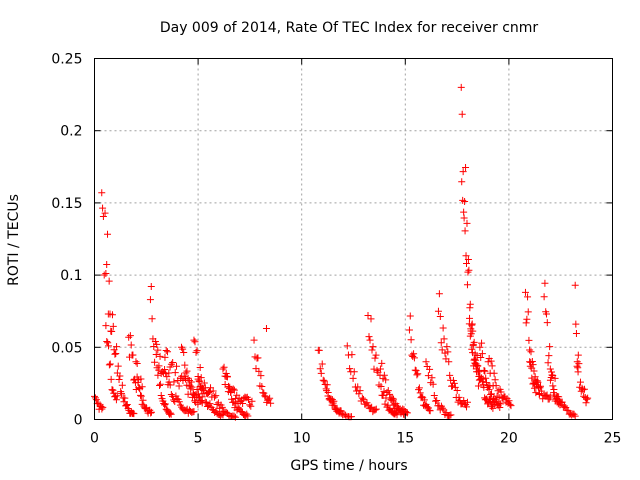 The height and width of the screenshot is (480, 640). Describe the element at coordinates (509, 439) in the screenshot. I see `x-tick-label: 20` at that location.